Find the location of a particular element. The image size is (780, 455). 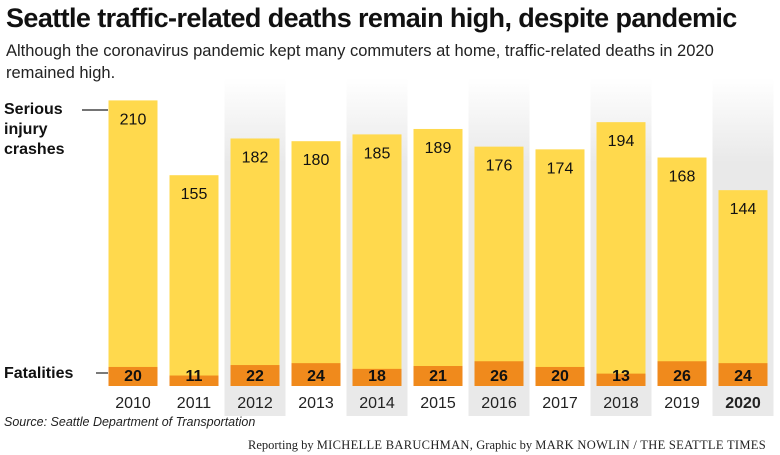

legend-fatalities: Fatalities is located at coordinates (38, 373).